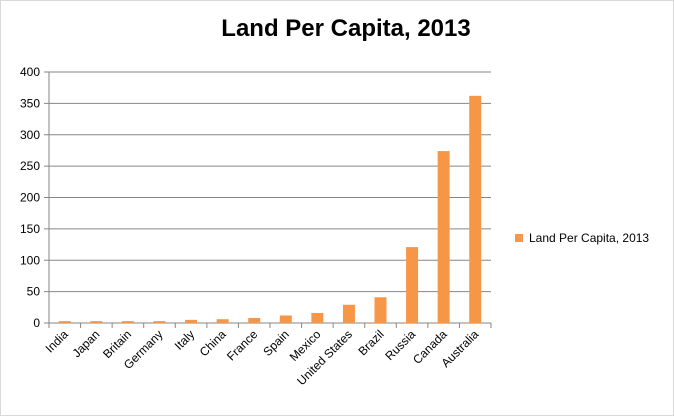  Describe the element at coordinates (30, 135) in the screenshot. I see `y-tick-label: 300` at that location.